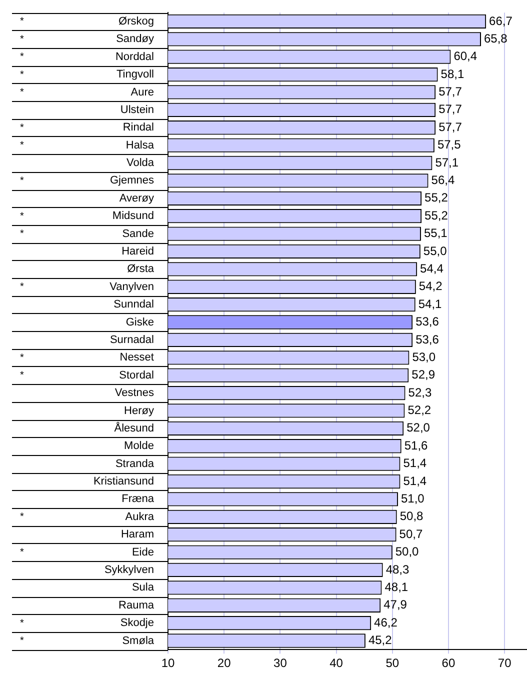 The image size is (527, 694). What do you see at coordinates (407, 551) in the screenshot?
I see `data-label: 50,0` at bounding box center [407, 551].